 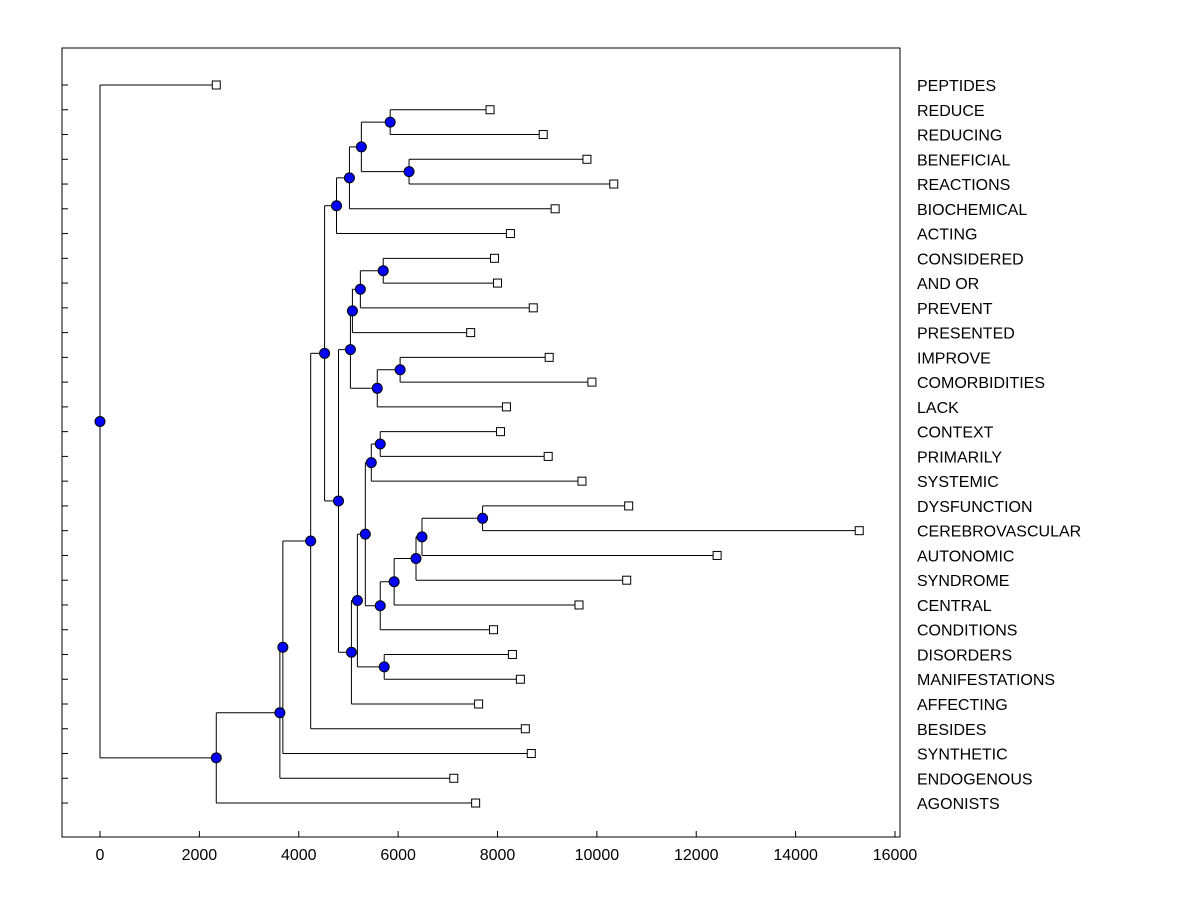 What do you see at coordinates (956, 86) in the screenshot?
I see `leaf-label: PEPTIDES` at bounding box center [956, 86].